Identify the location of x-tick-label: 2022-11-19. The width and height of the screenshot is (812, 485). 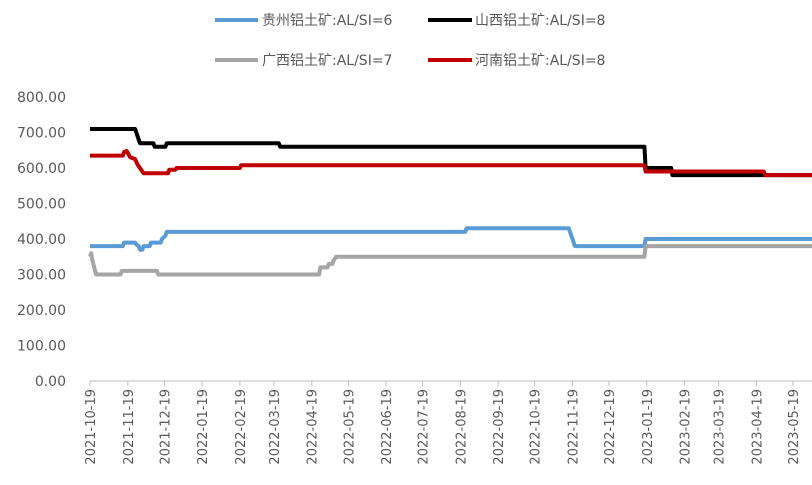
(573, 427).